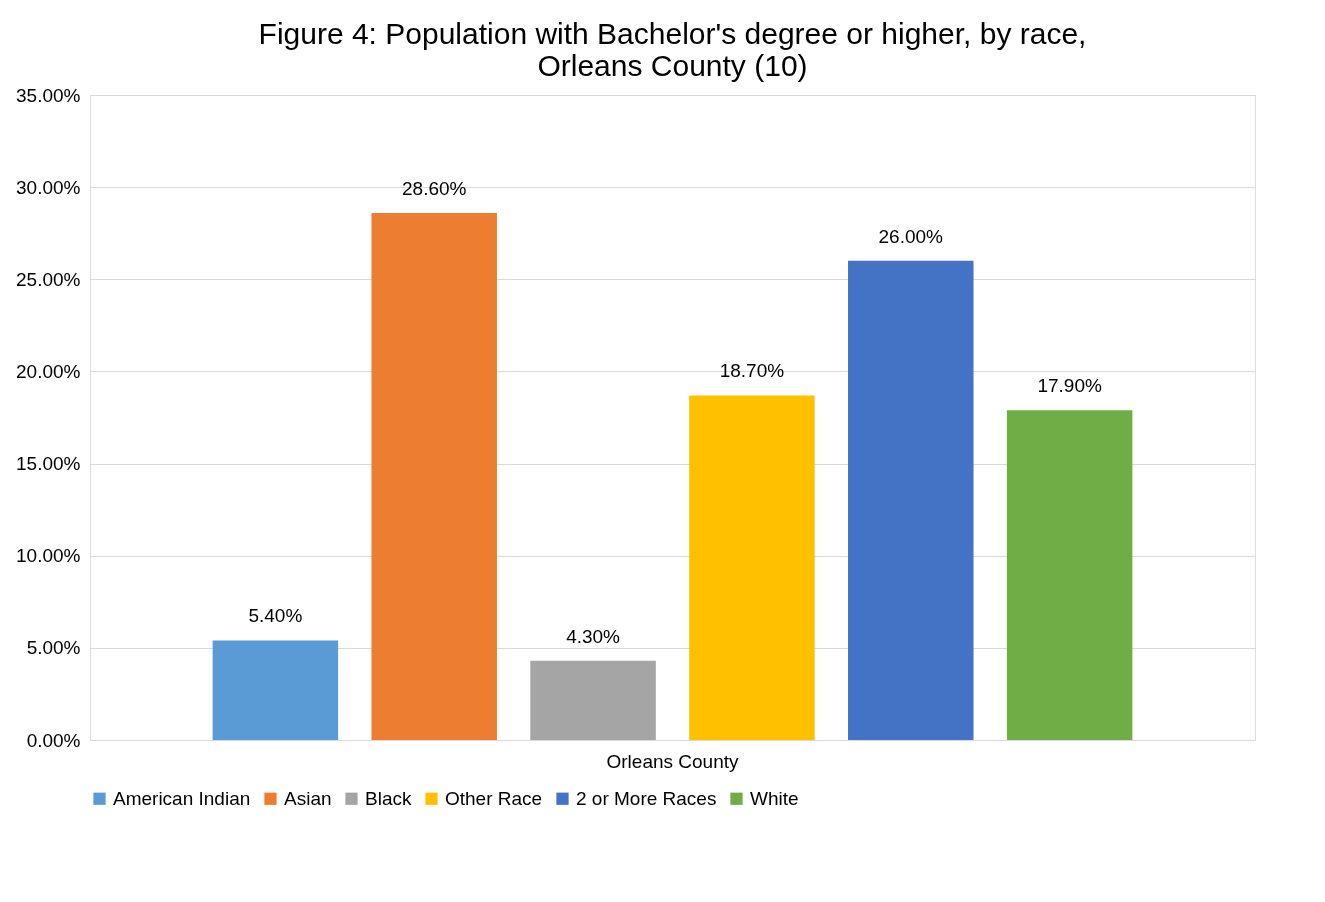  Describe the element at coordinates (48, 371) in the screenshot. I see `y-tick-label: 20.00%` at that location.